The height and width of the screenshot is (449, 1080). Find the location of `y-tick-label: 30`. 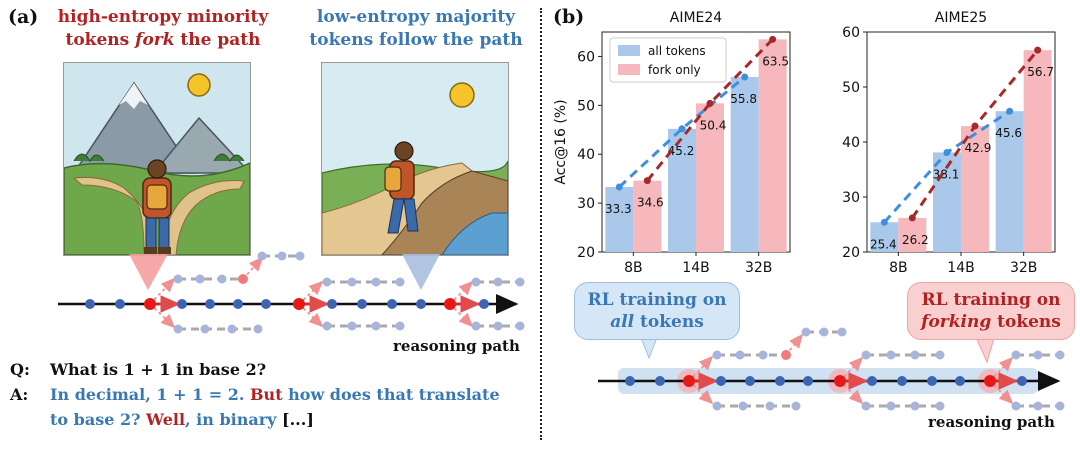

y-tick-label: 30 is located at coordinates (586, 204).